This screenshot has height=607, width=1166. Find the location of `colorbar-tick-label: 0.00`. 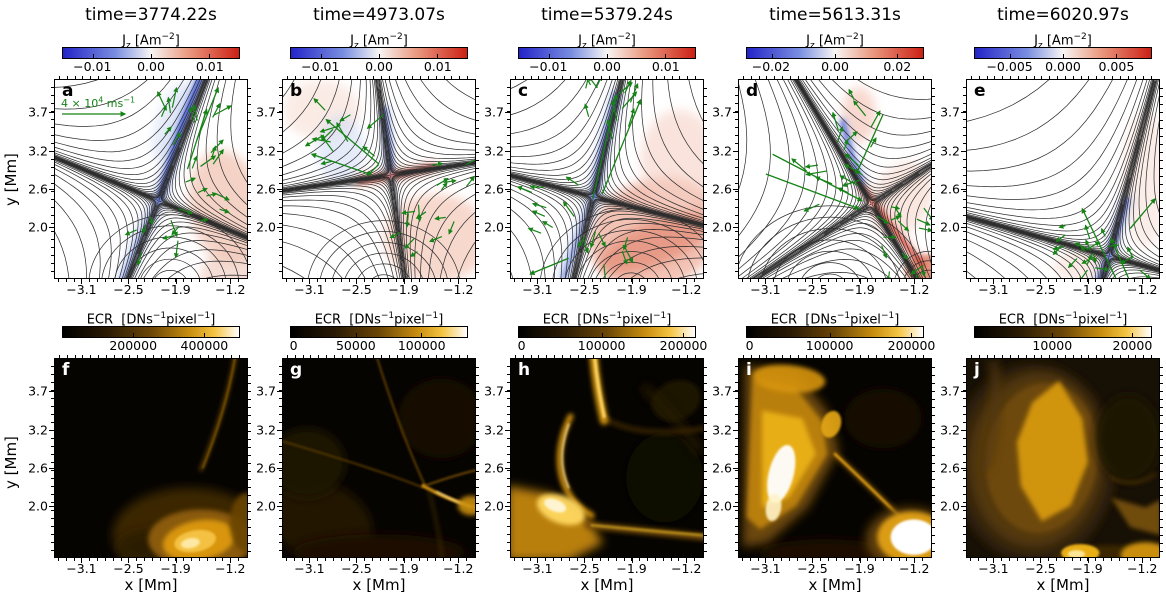

colorbar-tick-label: 0.00 is located at coordinates (151, 66).